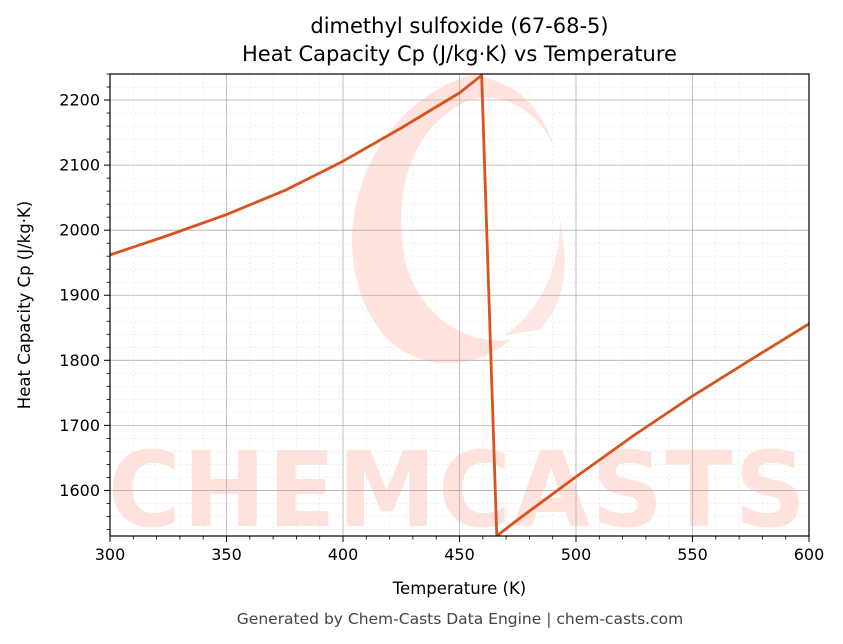 This screenshot has width=843, height=644. What do you see at coordinates (79, 165) in the screenshot?
I see `y-tick-label: 2100` at bounding box center [79, 165].